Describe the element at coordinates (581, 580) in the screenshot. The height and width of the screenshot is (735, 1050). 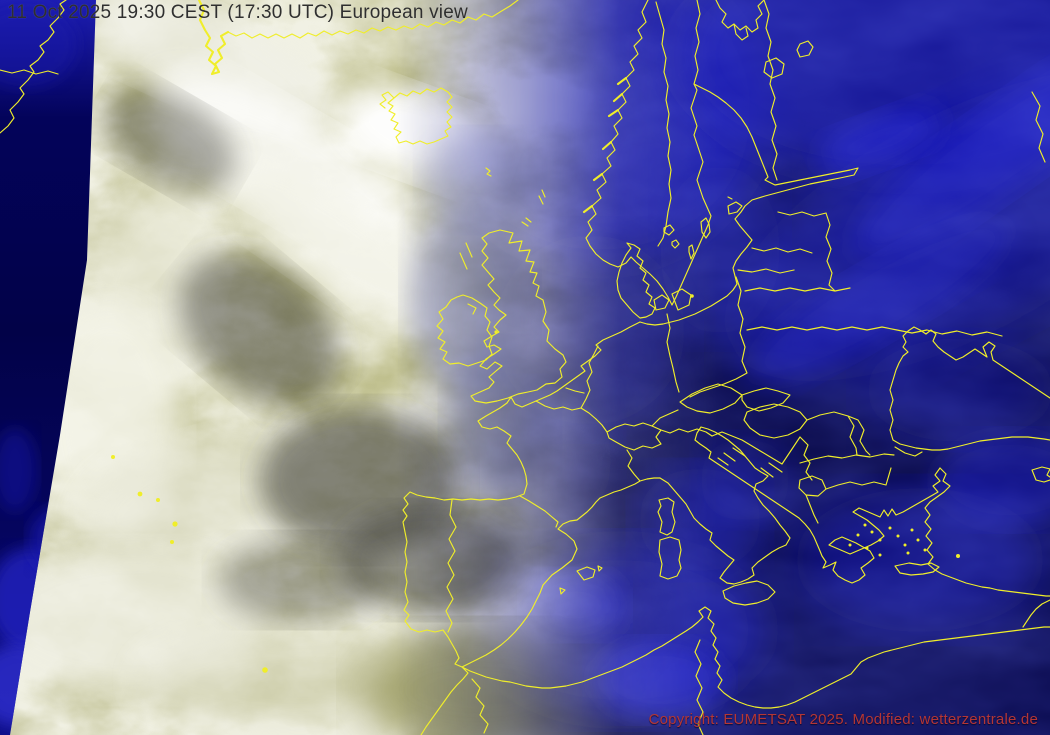
I see `balearic-islands` at that location.